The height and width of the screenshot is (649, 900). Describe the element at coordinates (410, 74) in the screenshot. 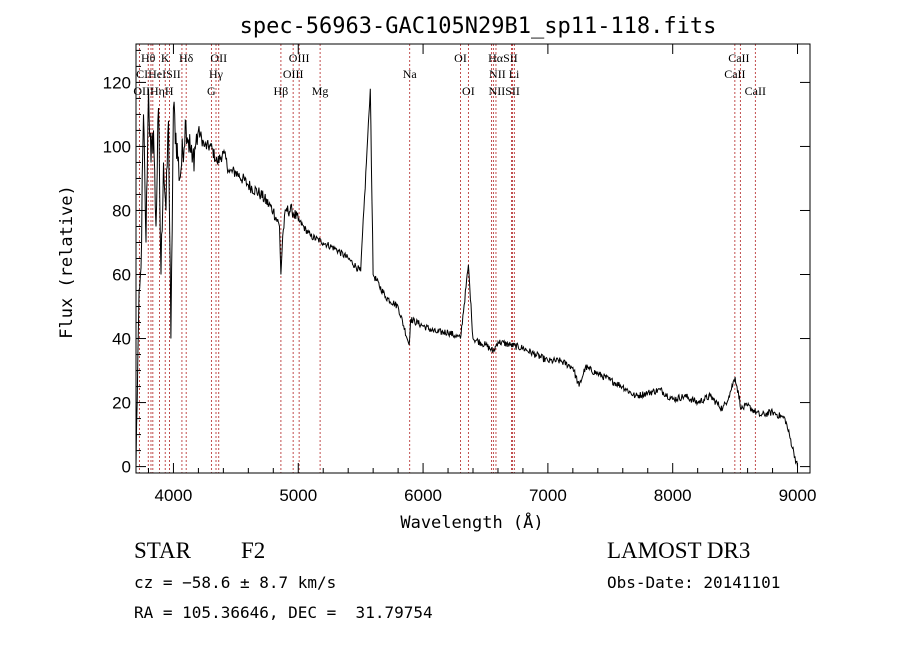

I see `line-label-11: Na` at that location.